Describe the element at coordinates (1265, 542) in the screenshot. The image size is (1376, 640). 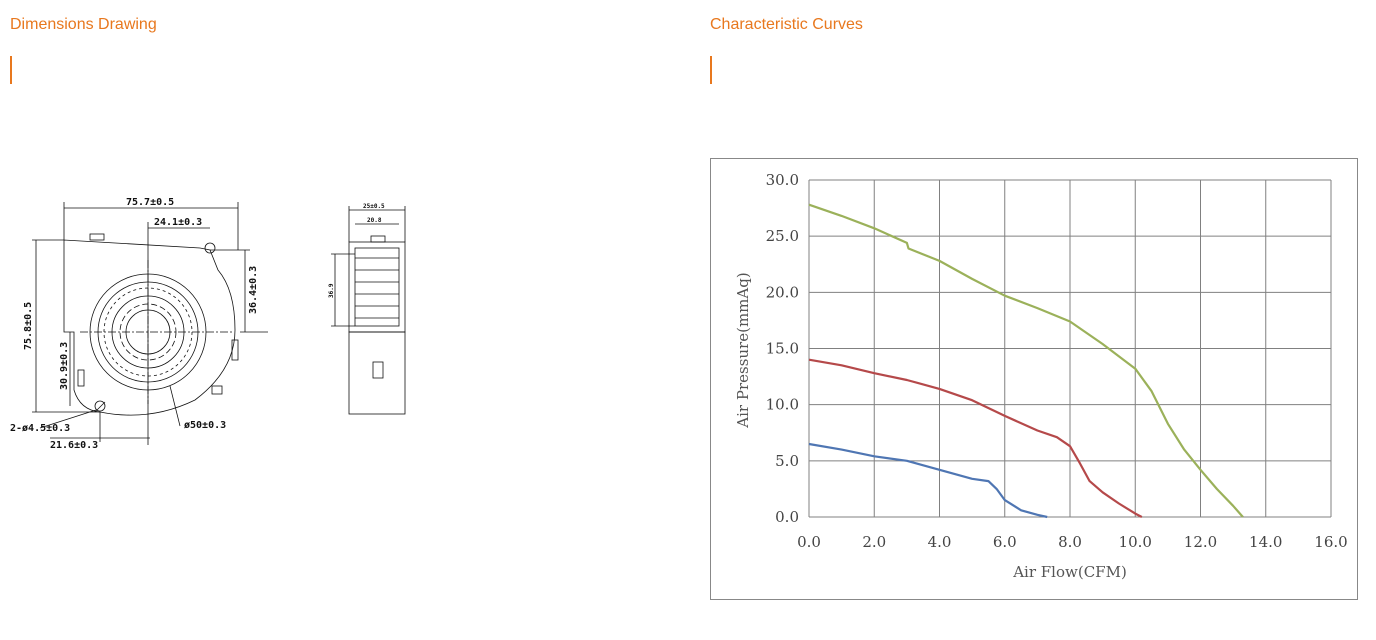
I see `x-tick-label: 14.0` at that location.